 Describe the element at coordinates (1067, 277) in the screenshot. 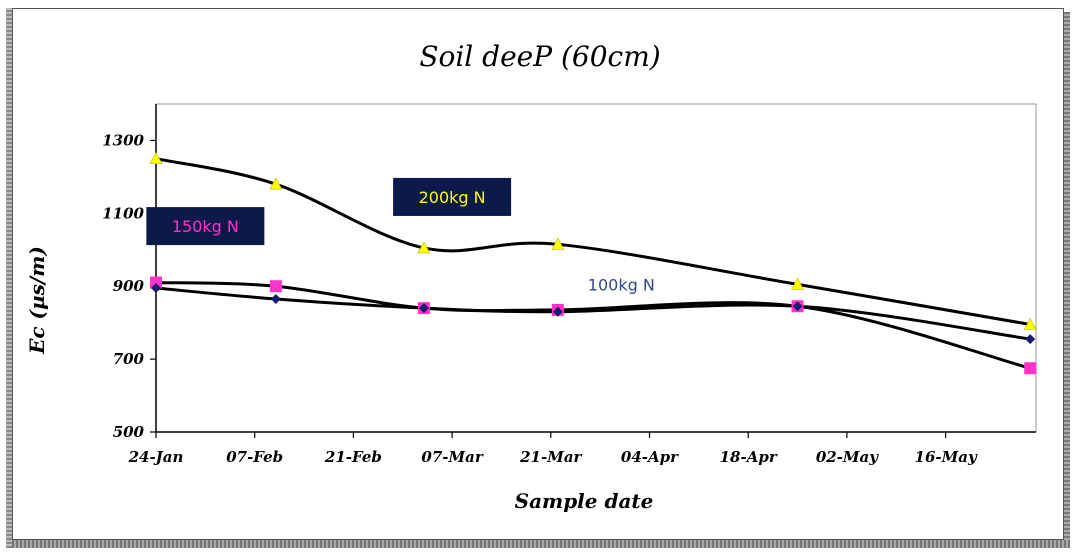

I see `frame-right-shadow` at that location.